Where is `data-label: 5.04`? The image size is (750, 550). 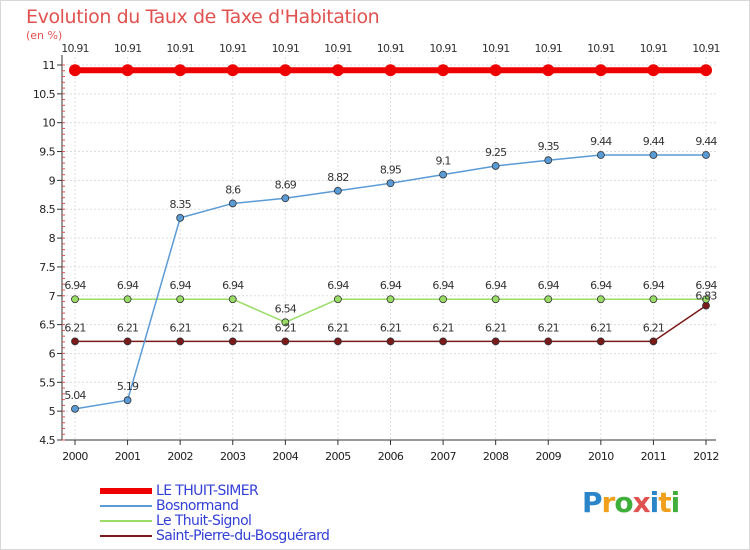
data-label: 5.04 is located at coordinates (75, 395).